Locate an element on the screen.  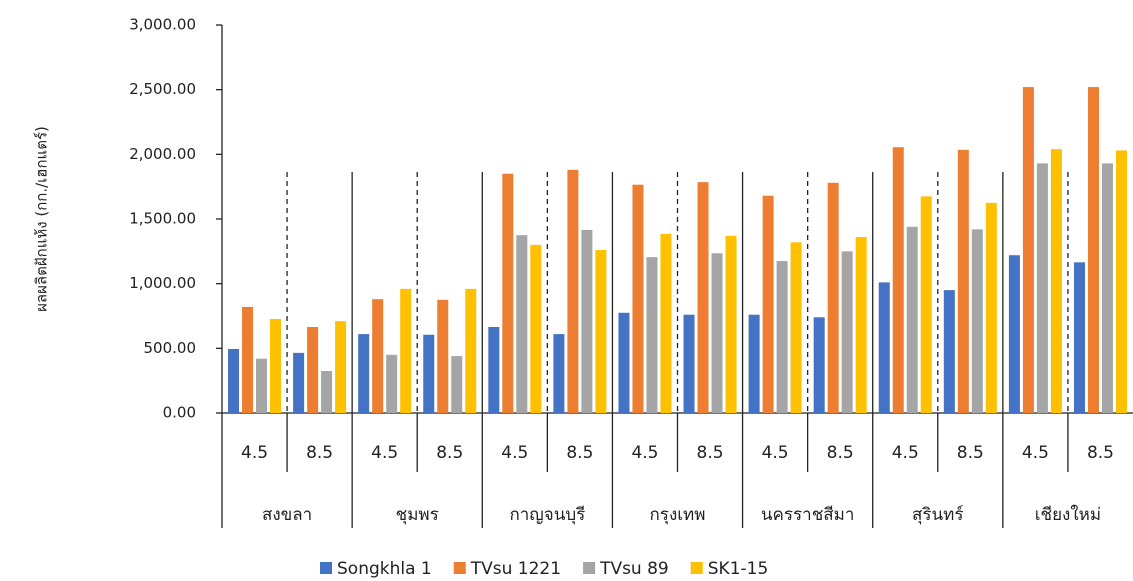
group-label: สงขลา is located at coordinates (287, 515).